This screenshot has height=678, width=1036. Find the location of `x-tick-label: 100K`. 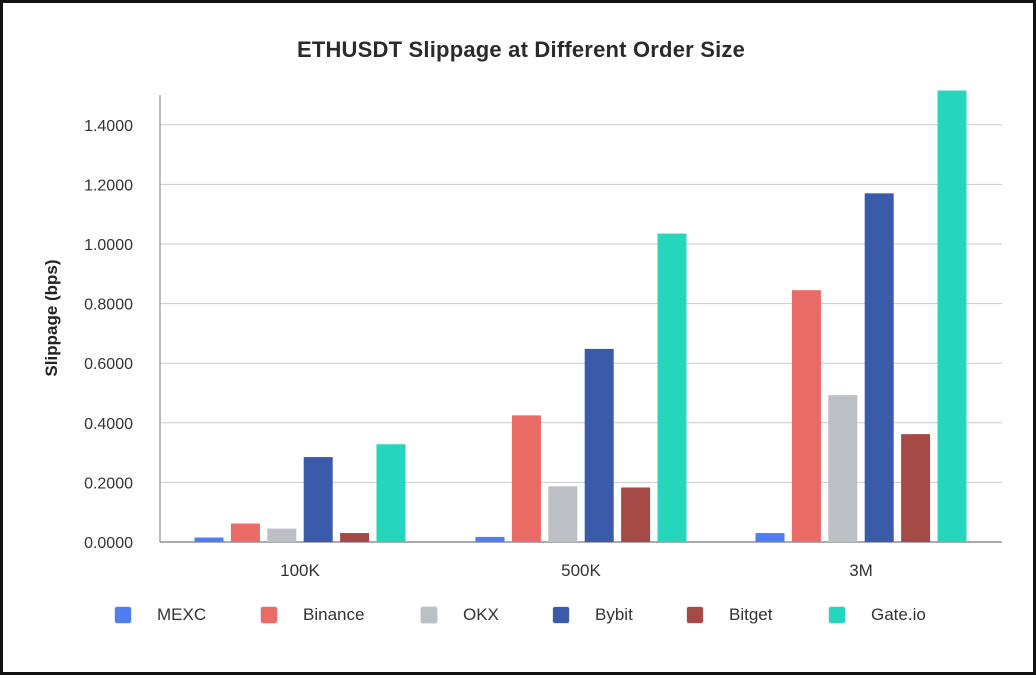

x-tick-label: 100K is located at coordinates (300, 570).